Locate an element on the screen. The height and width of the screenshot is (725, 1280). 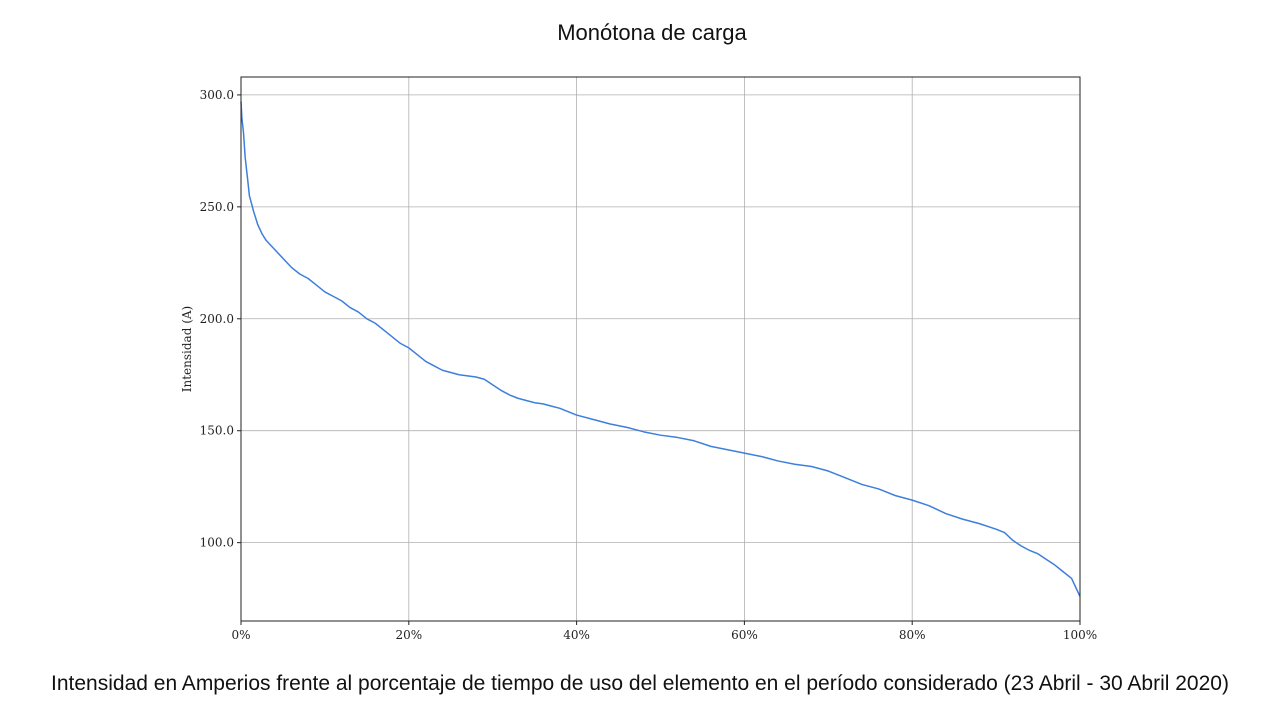
y-tick-label: 200.0 is located at coordinates (217, 319).